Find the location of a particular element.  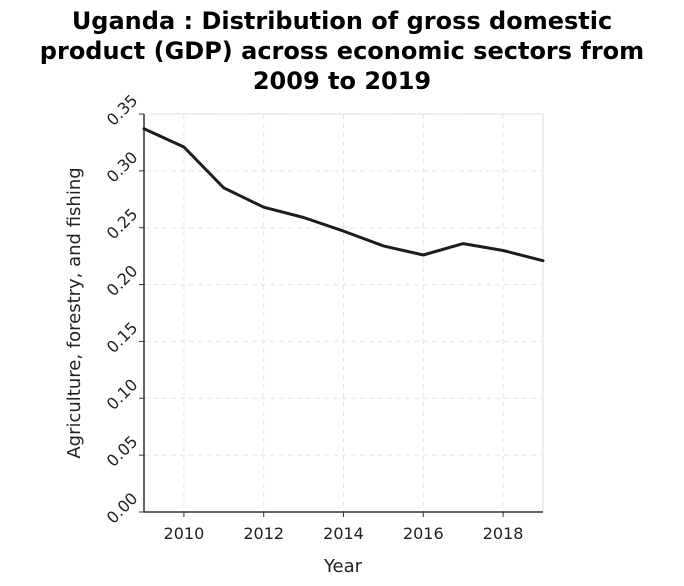

x-tick-label: 2014 is located at coordinates (343, 533).